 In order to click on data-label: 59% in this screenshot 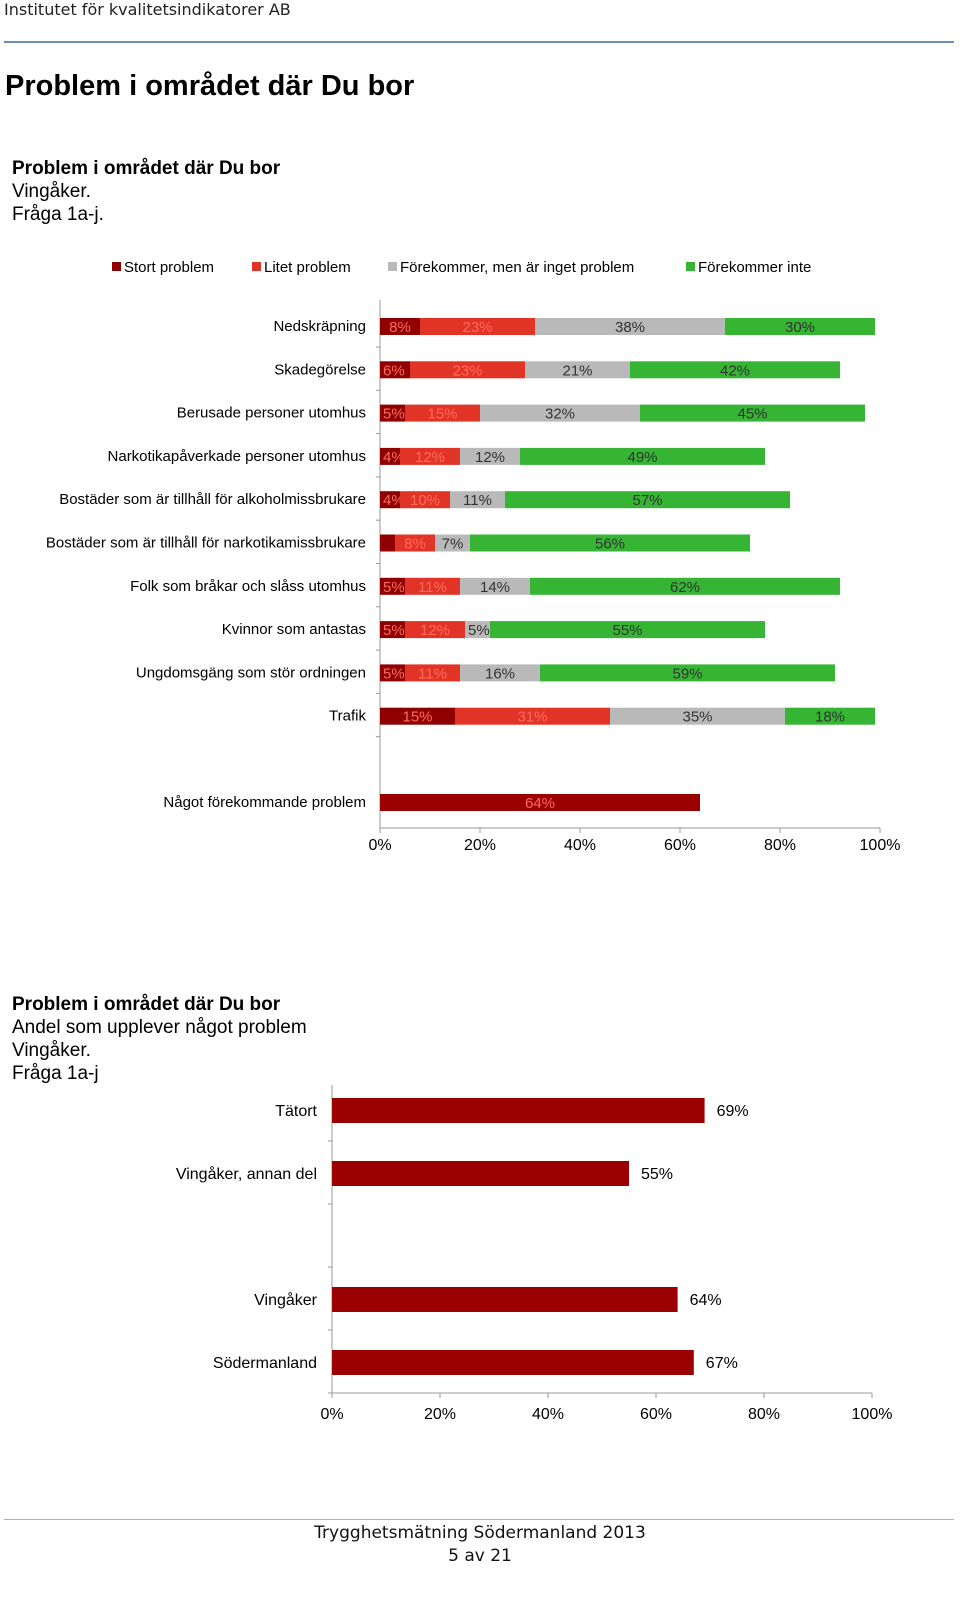, I will do `click(687, 673)`.